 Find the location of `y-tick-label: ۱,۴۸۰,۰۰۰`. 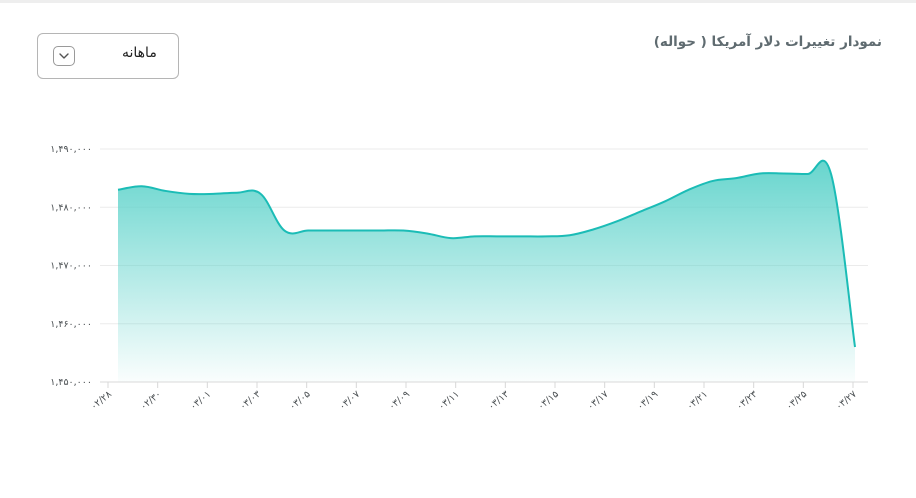

y-tick-label: ۱,۴۸۰,۰۰۰ is located at coordinates (71, 207).